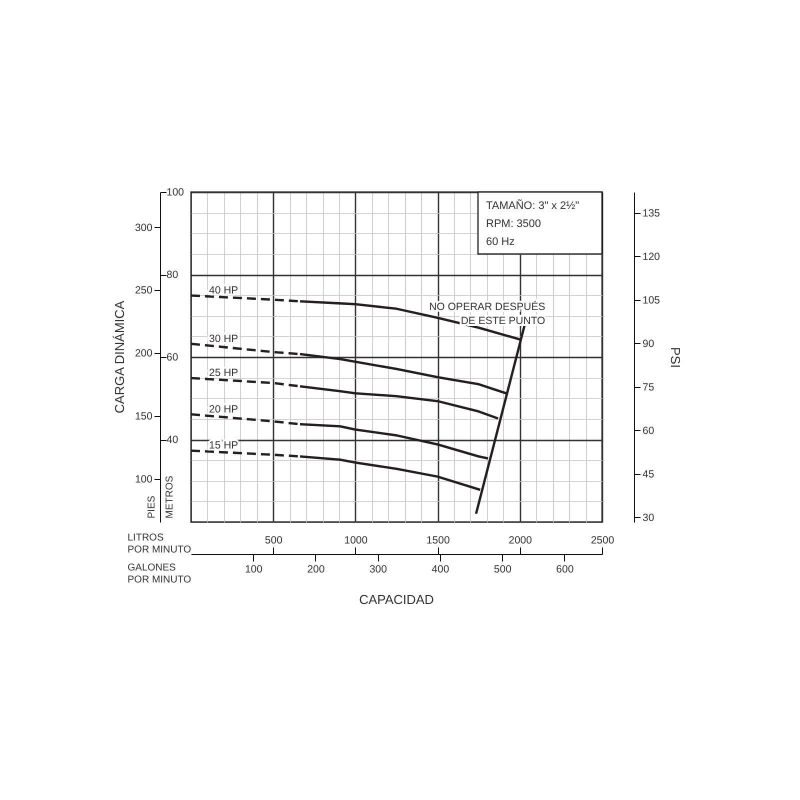 Image resolution: width=800 pixels, height=800 pixels. What do you see at coordinates (503, 570) in the screenshot?
I see `x2-tick-label: 500` at bounding box center [503, 570].